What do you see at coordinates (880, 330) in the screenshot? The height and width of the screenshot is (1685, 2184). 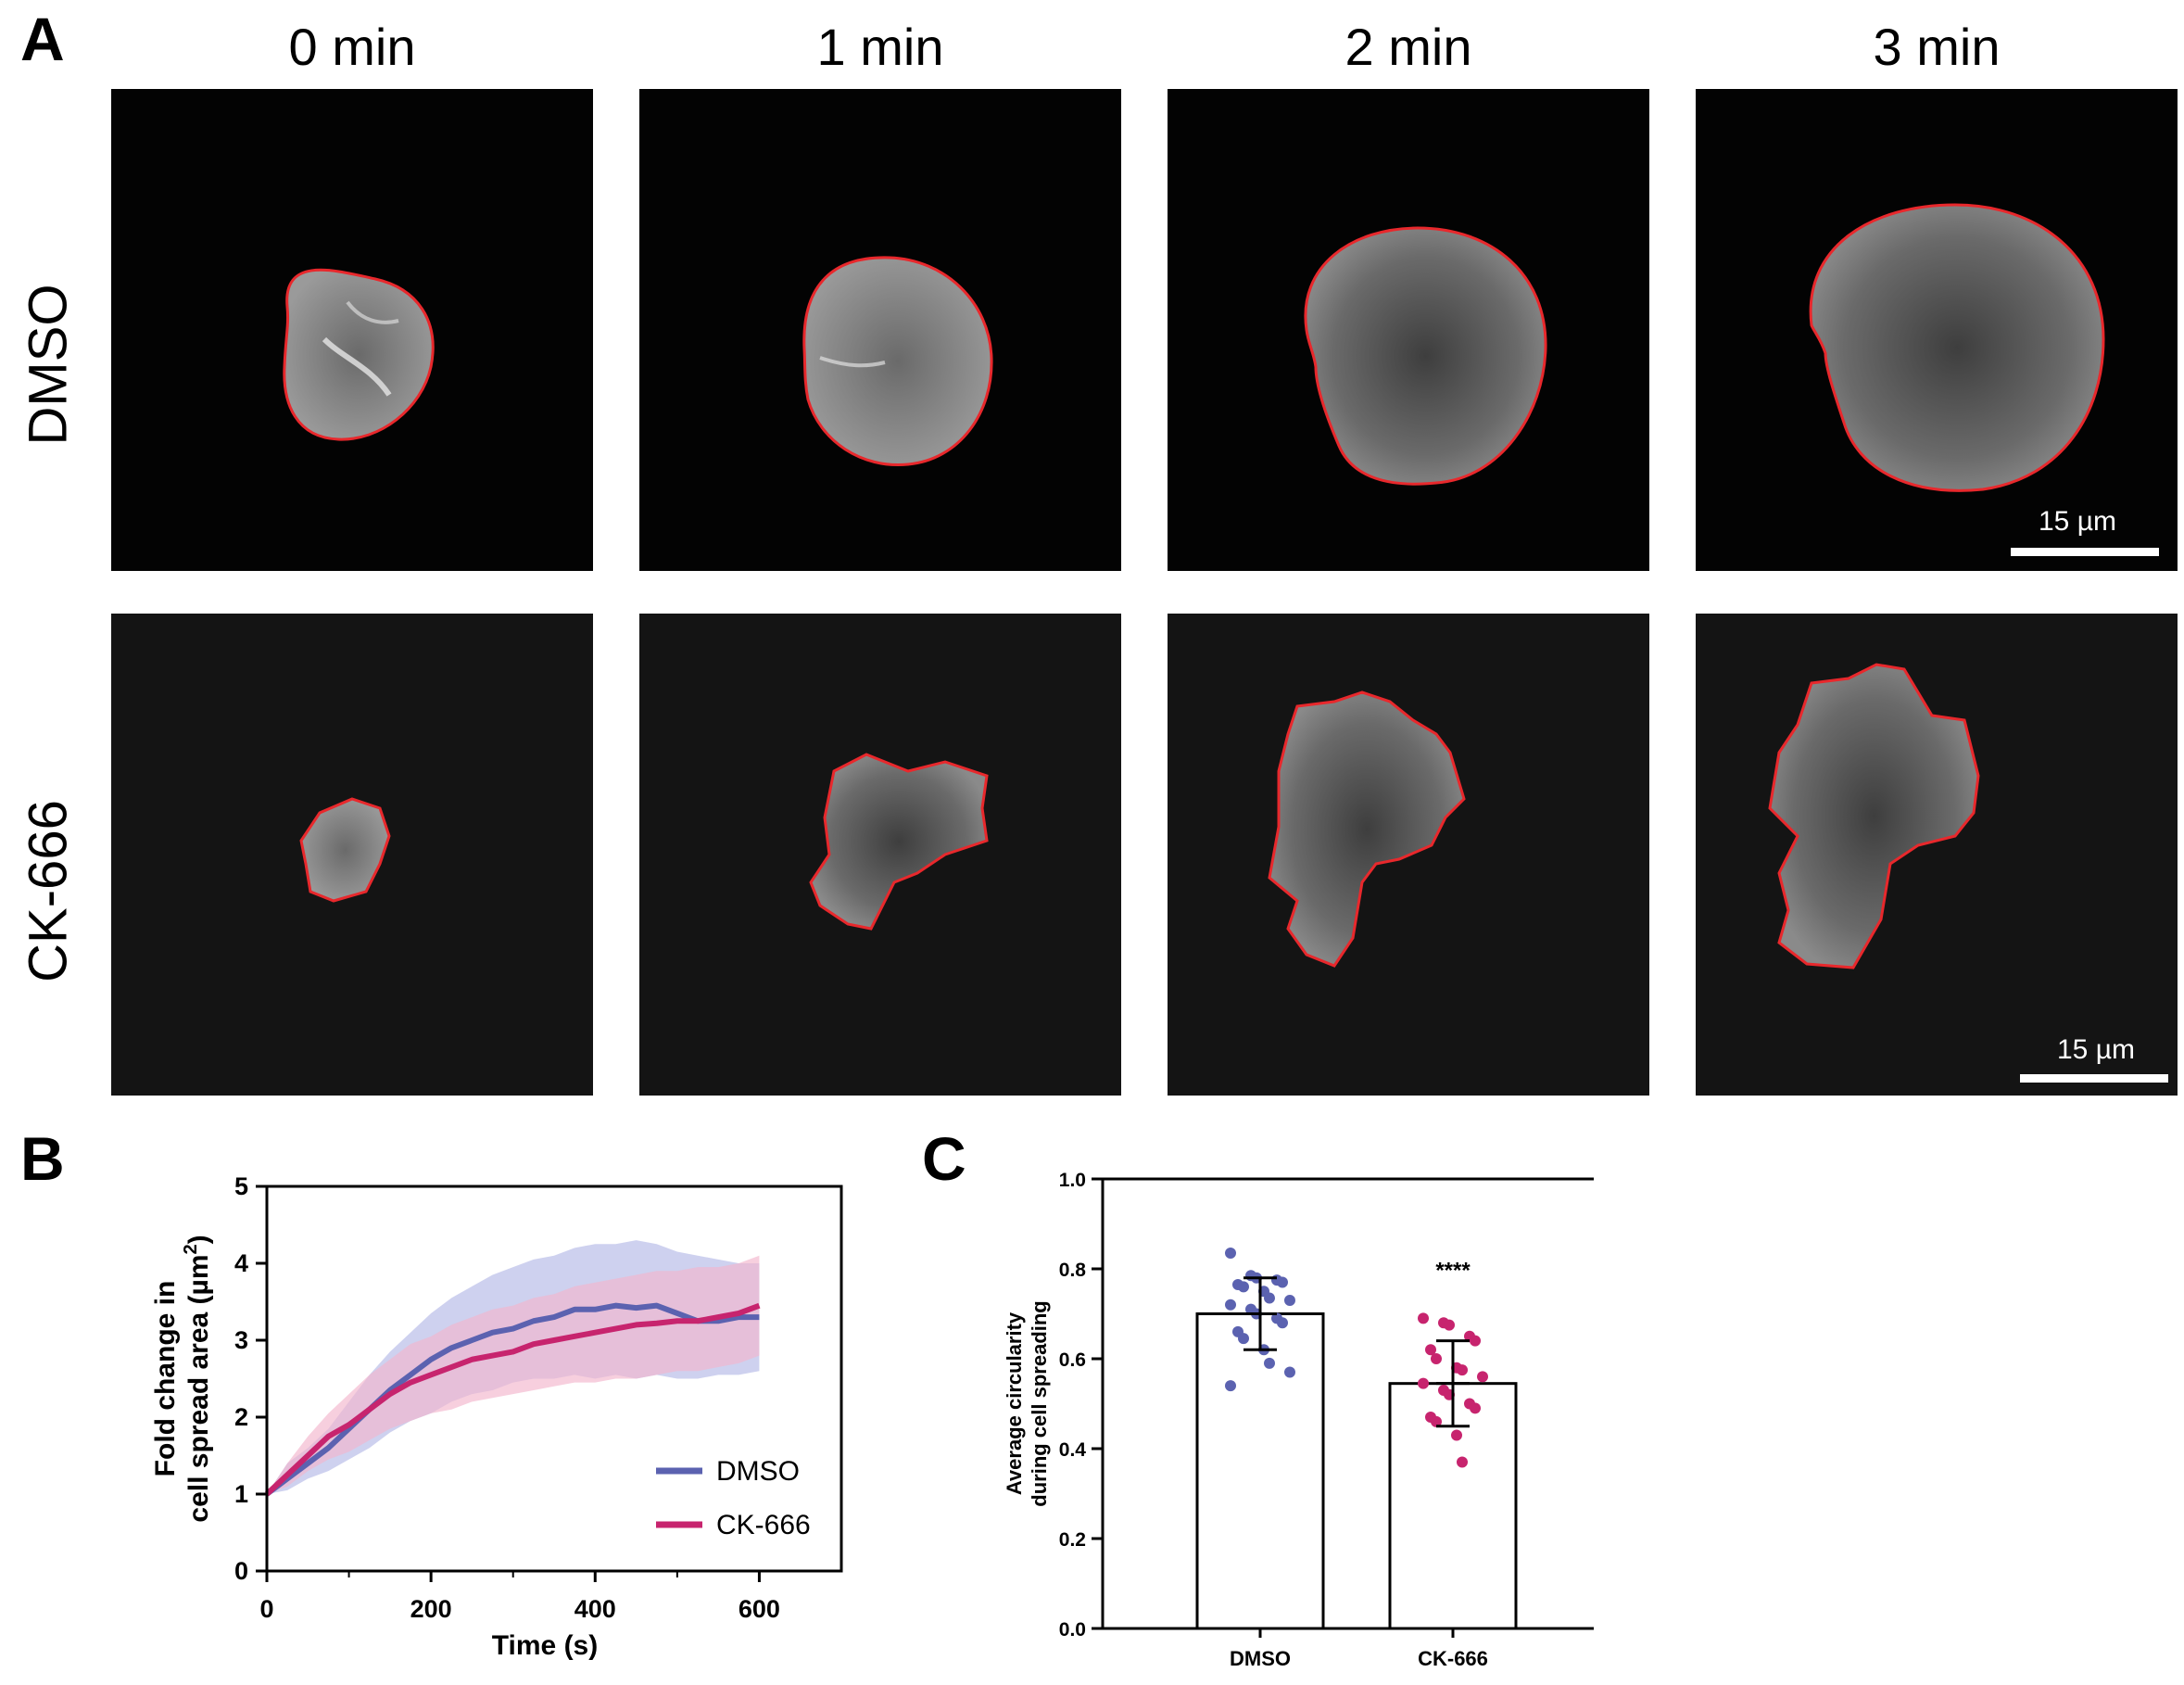 I see `micrograph-dmso-1min` at bounding box center [880, 330].